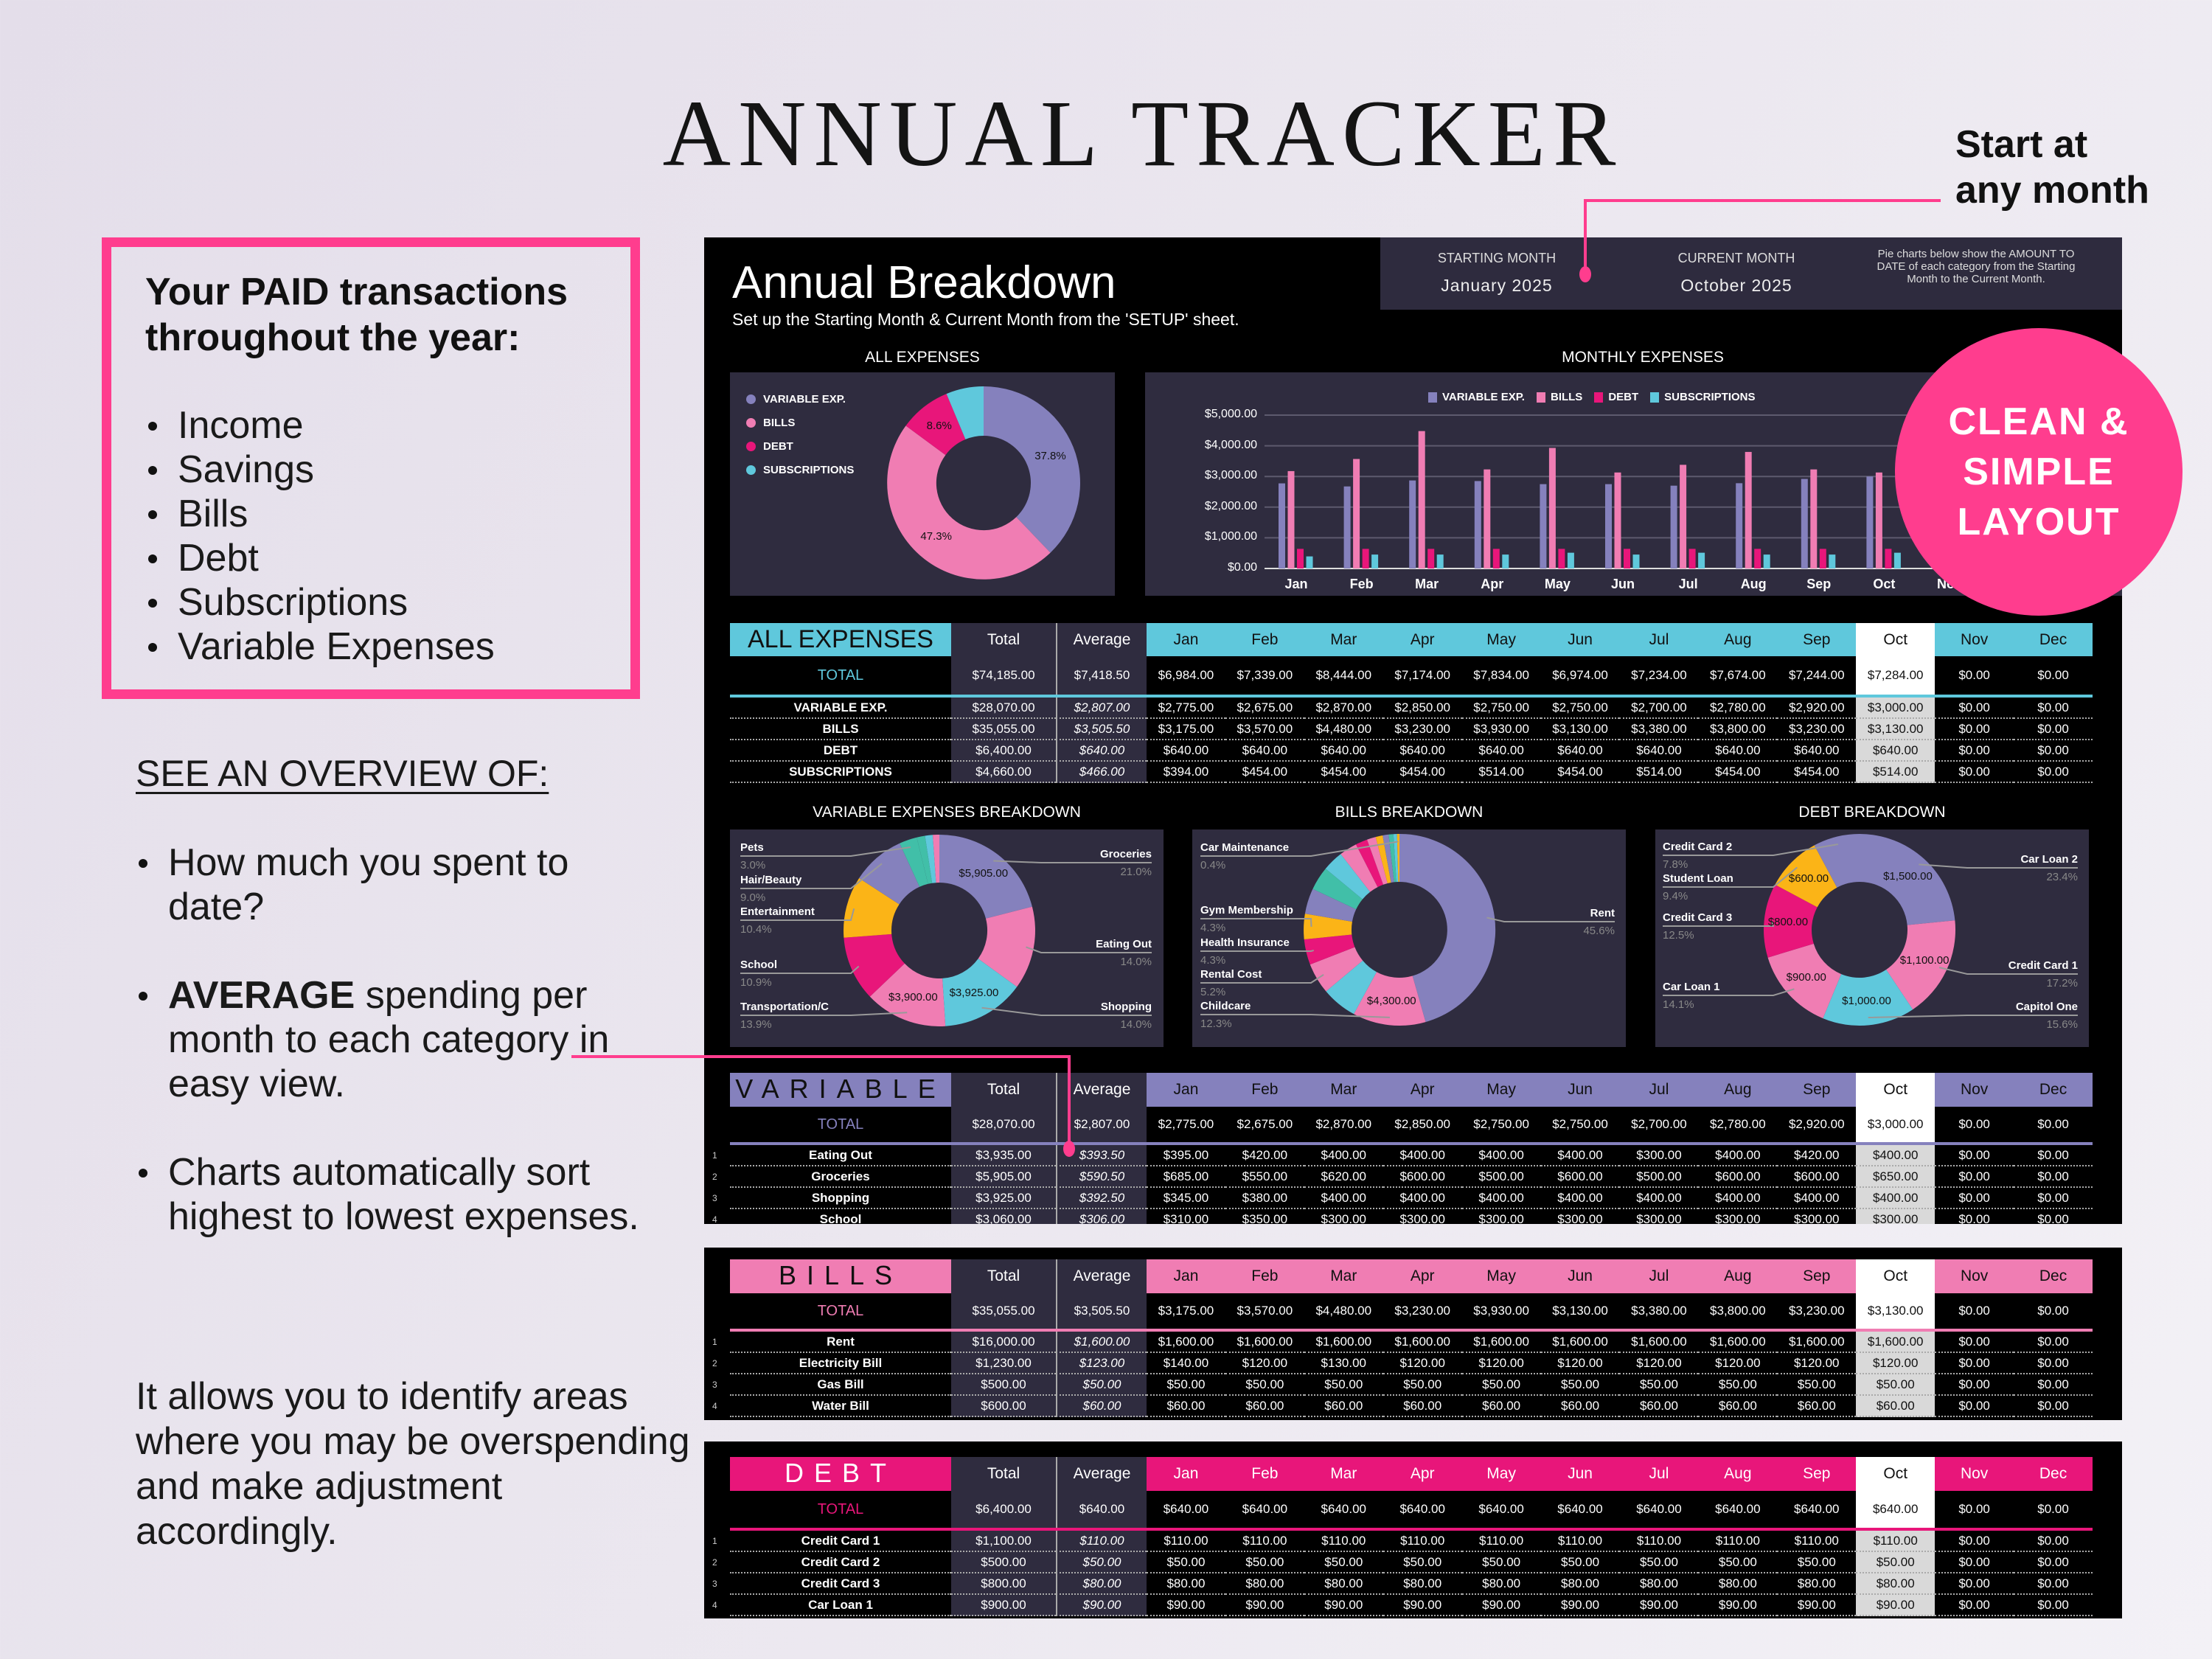 The width and height of the screenshot is (2212, 1659). What do you see at coordinates (1497, 285) in the screenshot?
I see `starting-month-value: January 2025` at bounding box center [1497, 285].